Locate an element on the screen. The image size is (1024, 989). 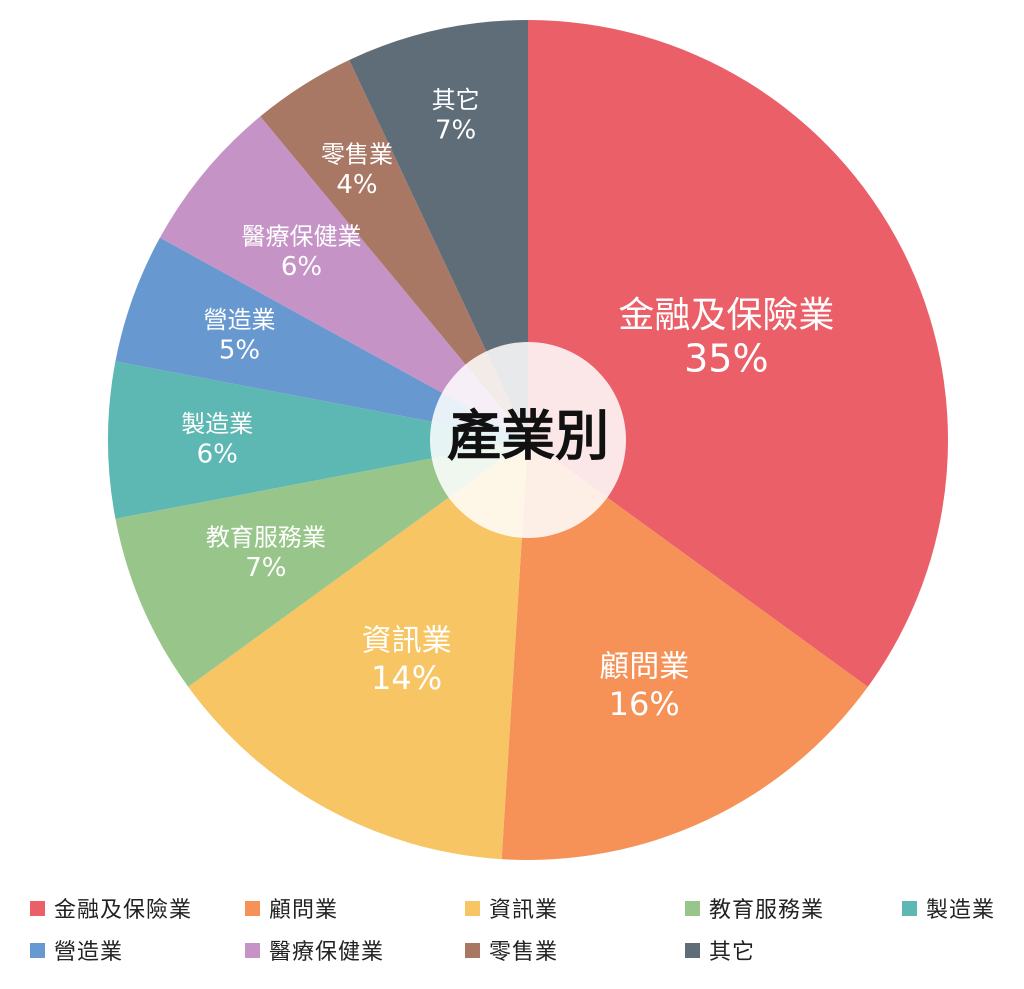
legend-label-other: 其它 is located at coordinates (732, 952).